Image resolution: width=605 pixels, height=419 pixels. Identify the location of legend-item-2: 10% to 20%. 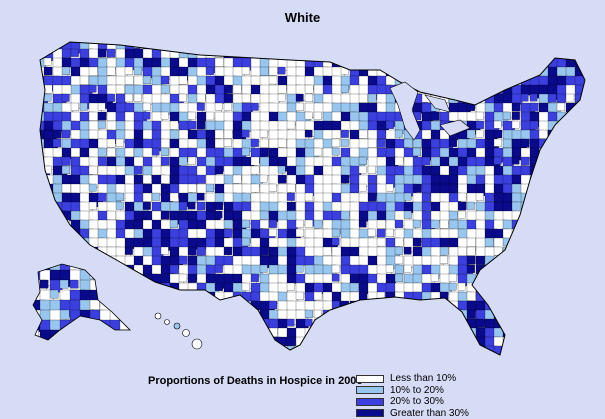
(412, 391).